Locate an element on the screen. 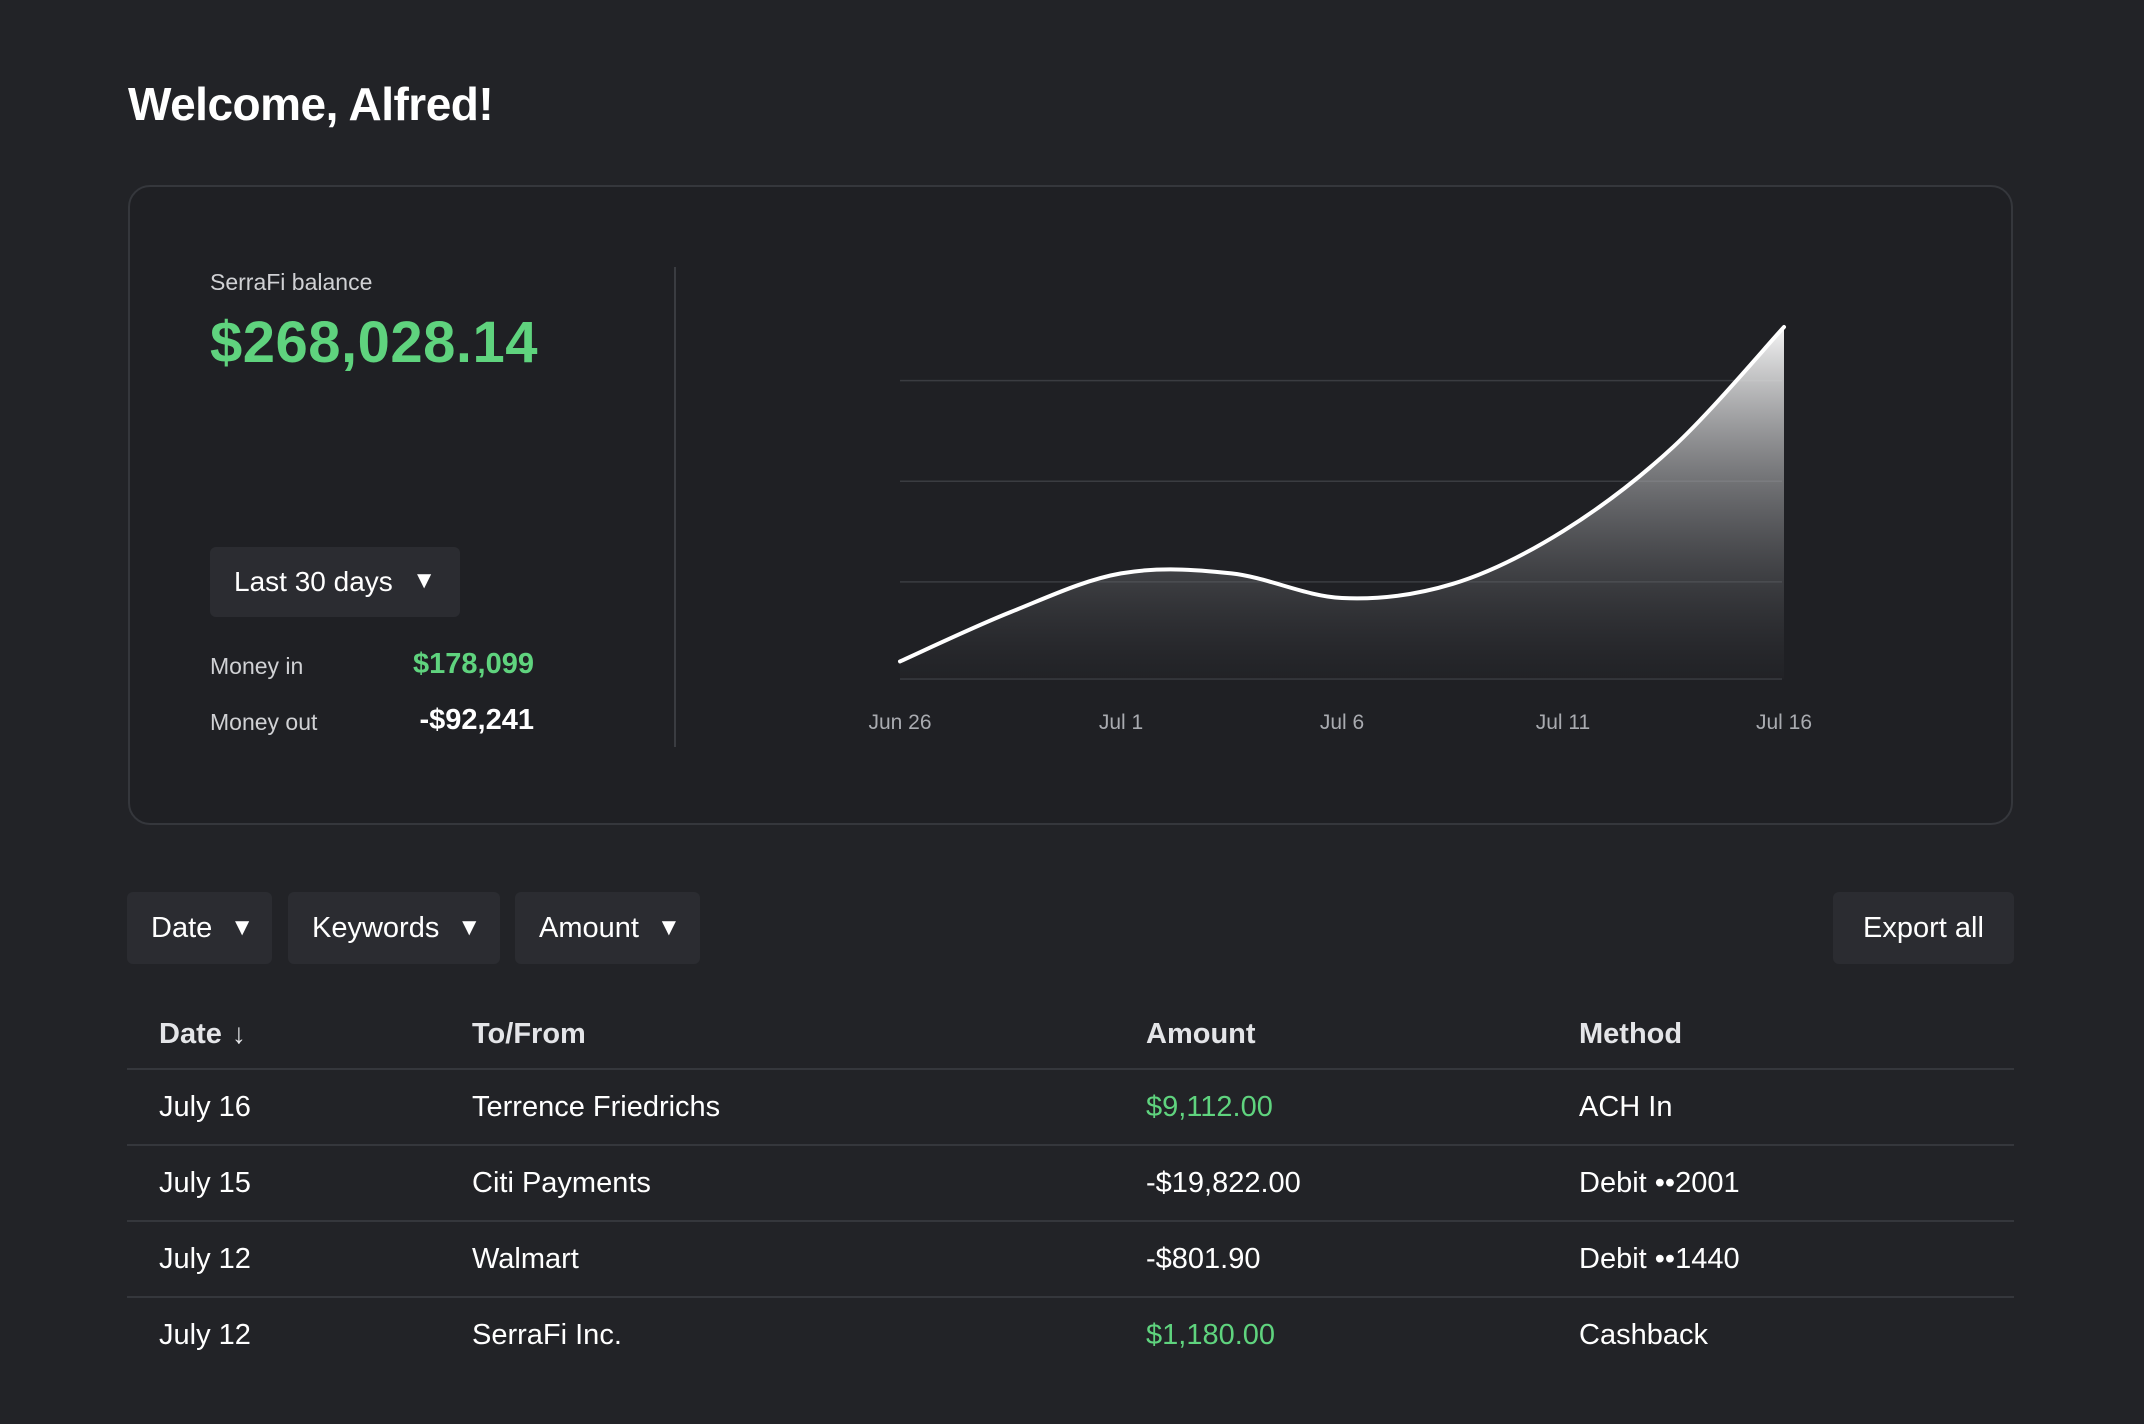  column-header-date: Date ↓ is located at coordinates (202, 1034).